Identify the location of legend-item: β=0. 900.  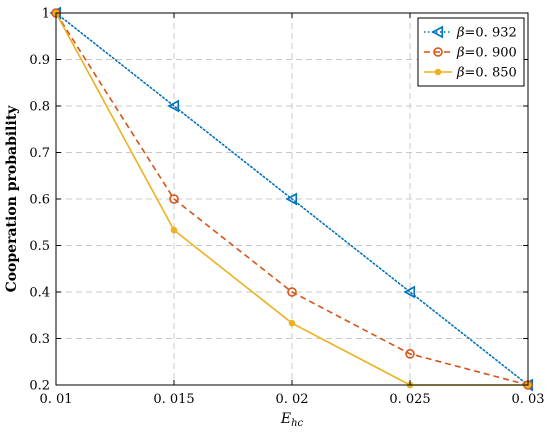
(470, 53).